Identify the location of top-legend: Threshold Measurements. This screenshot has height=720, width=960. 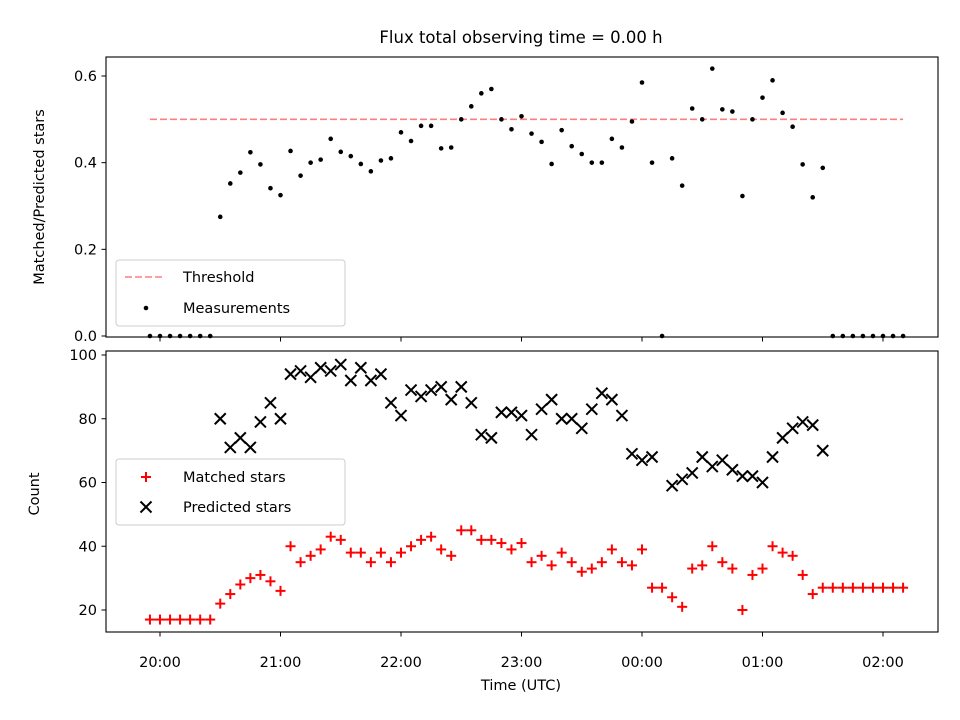
(230, 293).